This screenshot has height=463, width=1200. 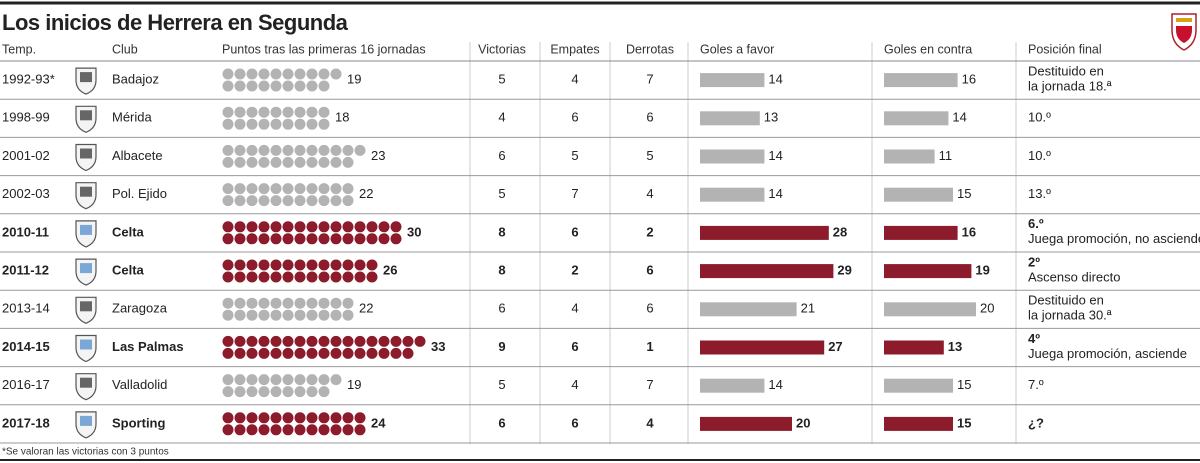 I want to click on points-label: 26, so click(x=390, y=270).